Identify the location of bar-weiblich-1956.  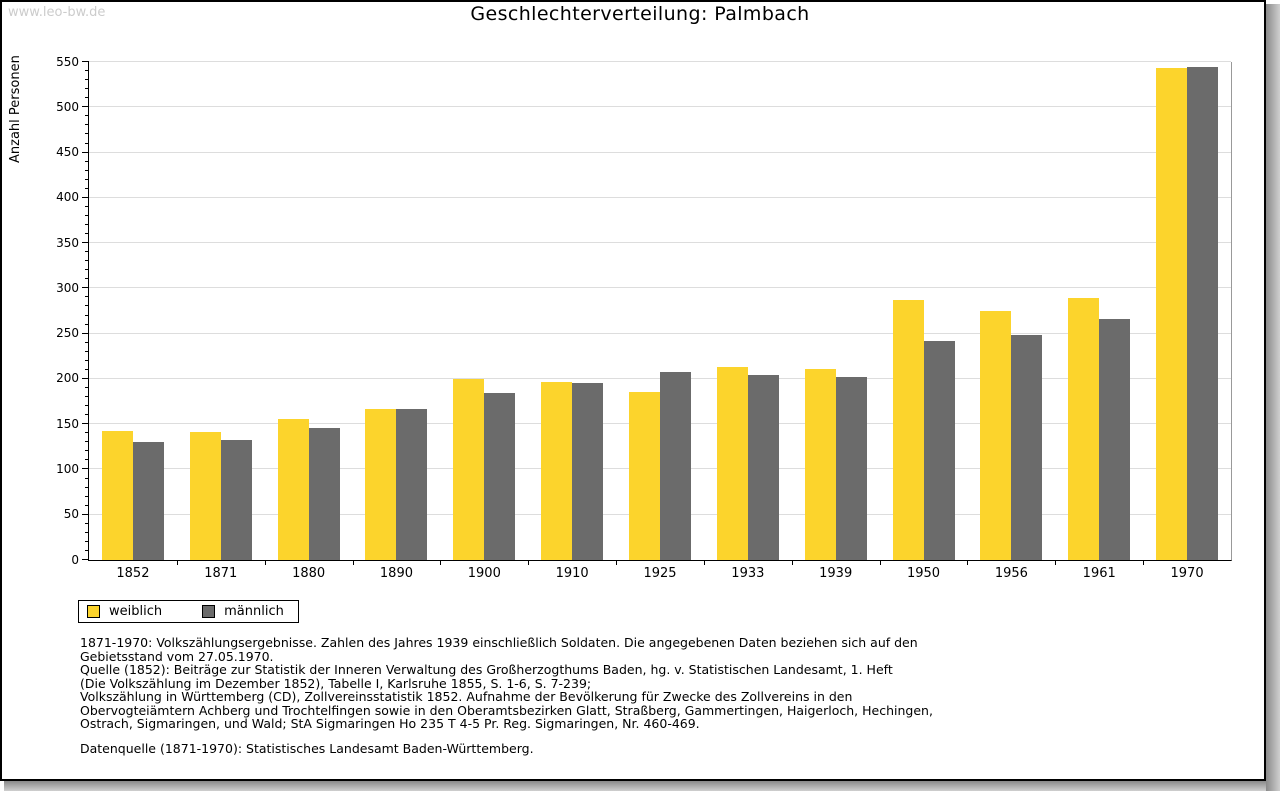
(996, 435).